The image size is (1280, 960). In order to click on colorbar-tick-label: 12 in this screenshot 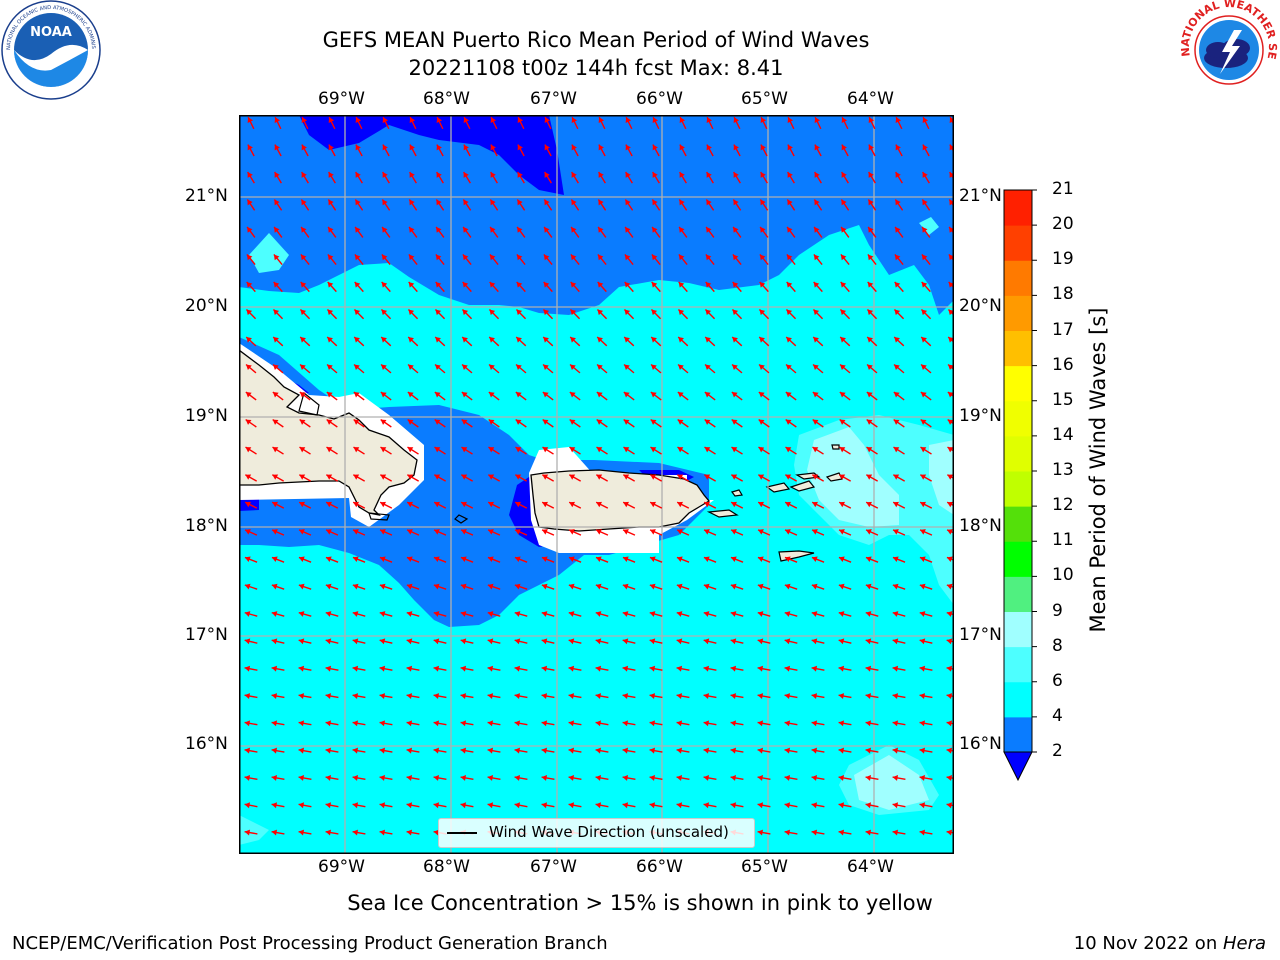, I will do `click(1063, 505)`.